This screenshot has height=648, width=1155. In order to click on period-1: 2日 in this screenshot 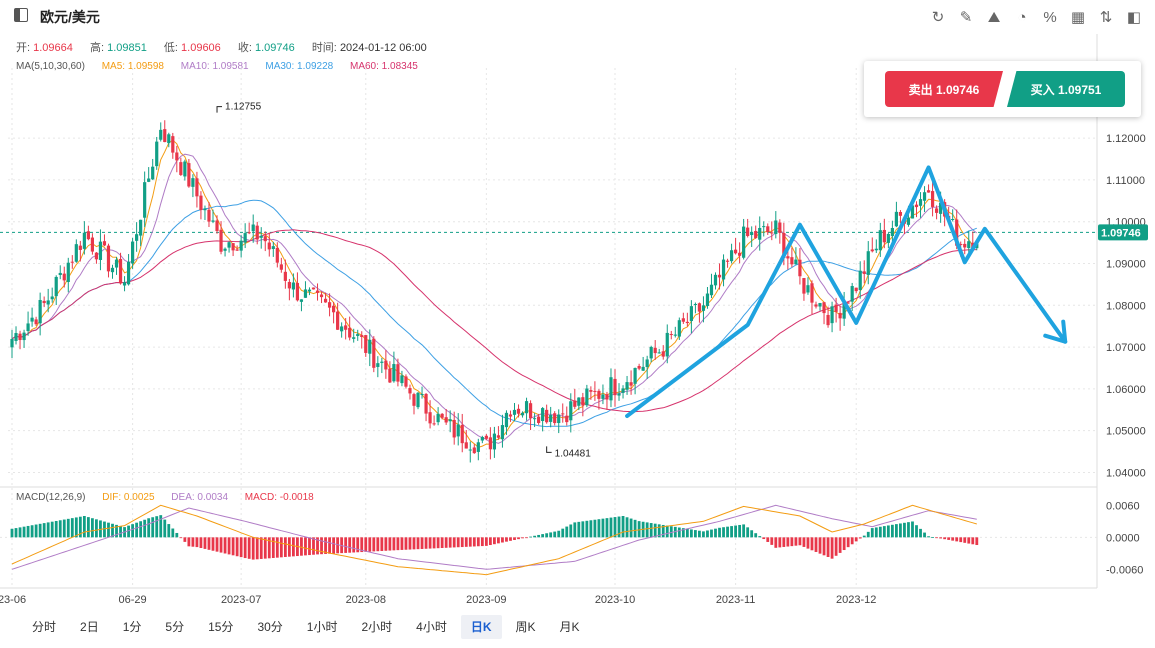, I will do `click(89, 627)`.